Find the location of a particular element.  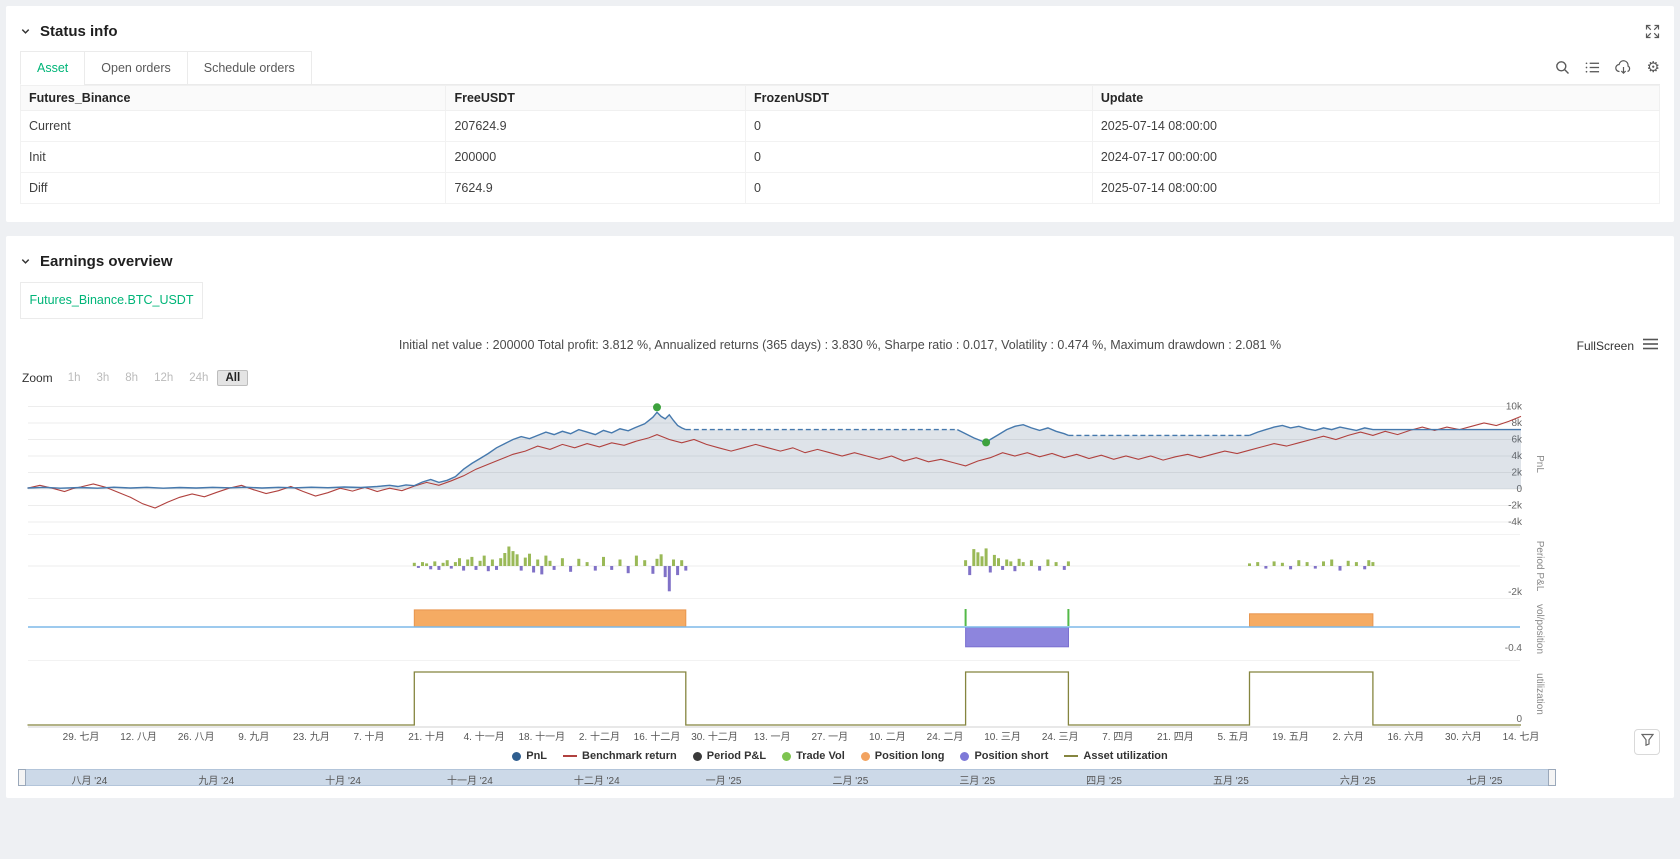

zoom-label: Zoom is located at coordinates (37, 377).